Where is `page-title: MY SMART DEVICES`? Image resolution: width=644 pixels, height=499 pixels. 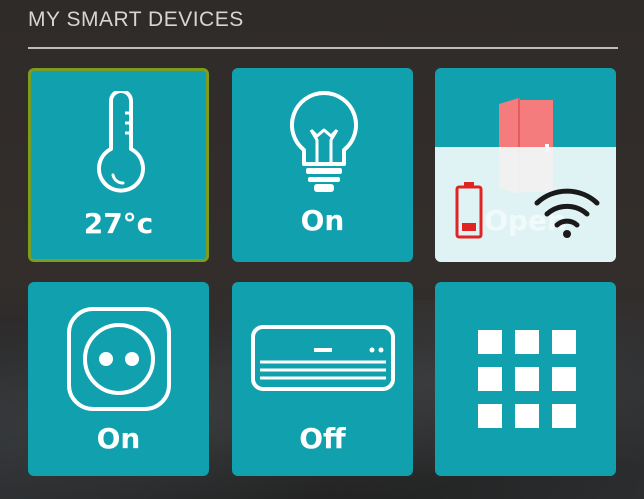 page-title: MY SMART DEVICES is located at coordinates (136, 19).